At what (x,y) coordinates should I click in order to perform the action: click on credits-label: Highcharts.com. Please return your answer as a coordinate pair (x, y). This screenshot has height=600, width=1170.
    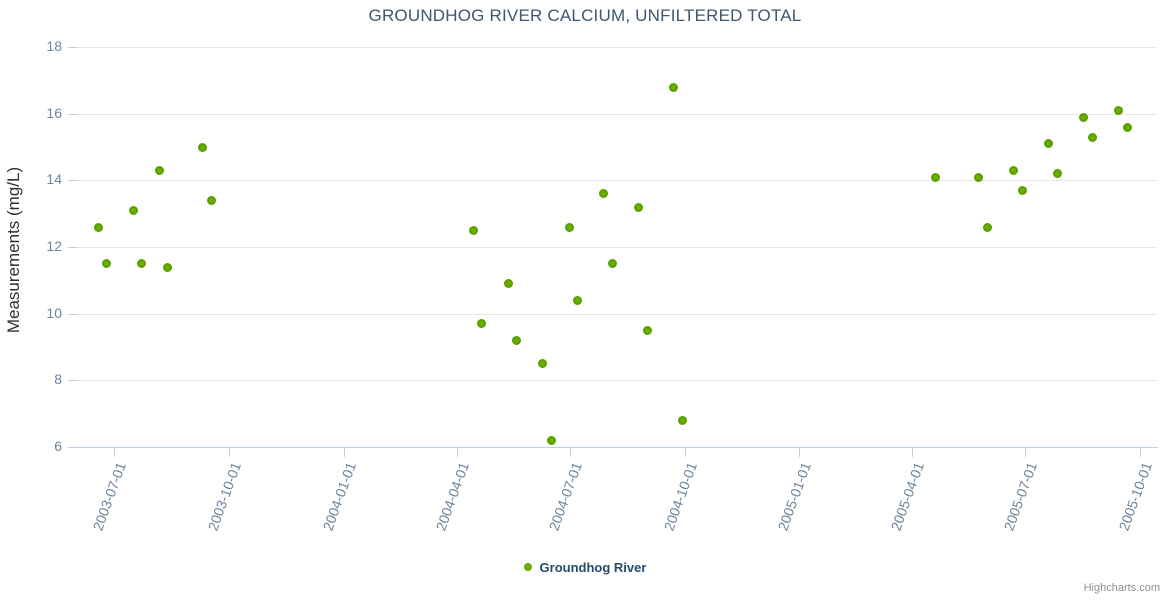
    Looking at the image, I should click on (1121, 588).